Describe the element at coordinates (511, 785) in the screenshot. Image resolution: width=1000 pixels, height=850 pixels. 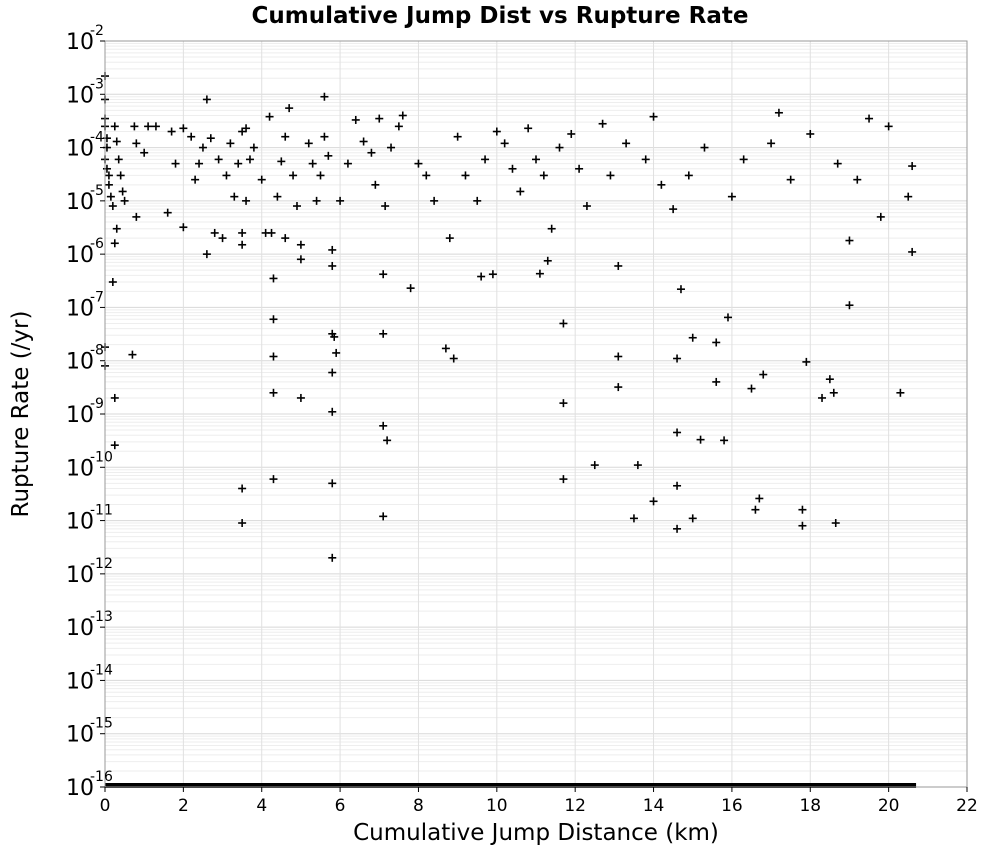
I see `zero-rate-marker-band` at that location.